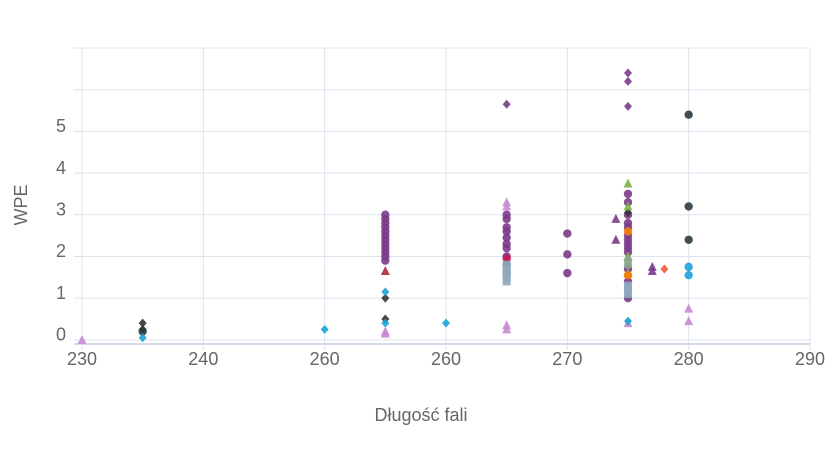 The width and height of the screenshot is (840, 466). I want to click on x-axis-title: Długość fali, so click(420, 415).